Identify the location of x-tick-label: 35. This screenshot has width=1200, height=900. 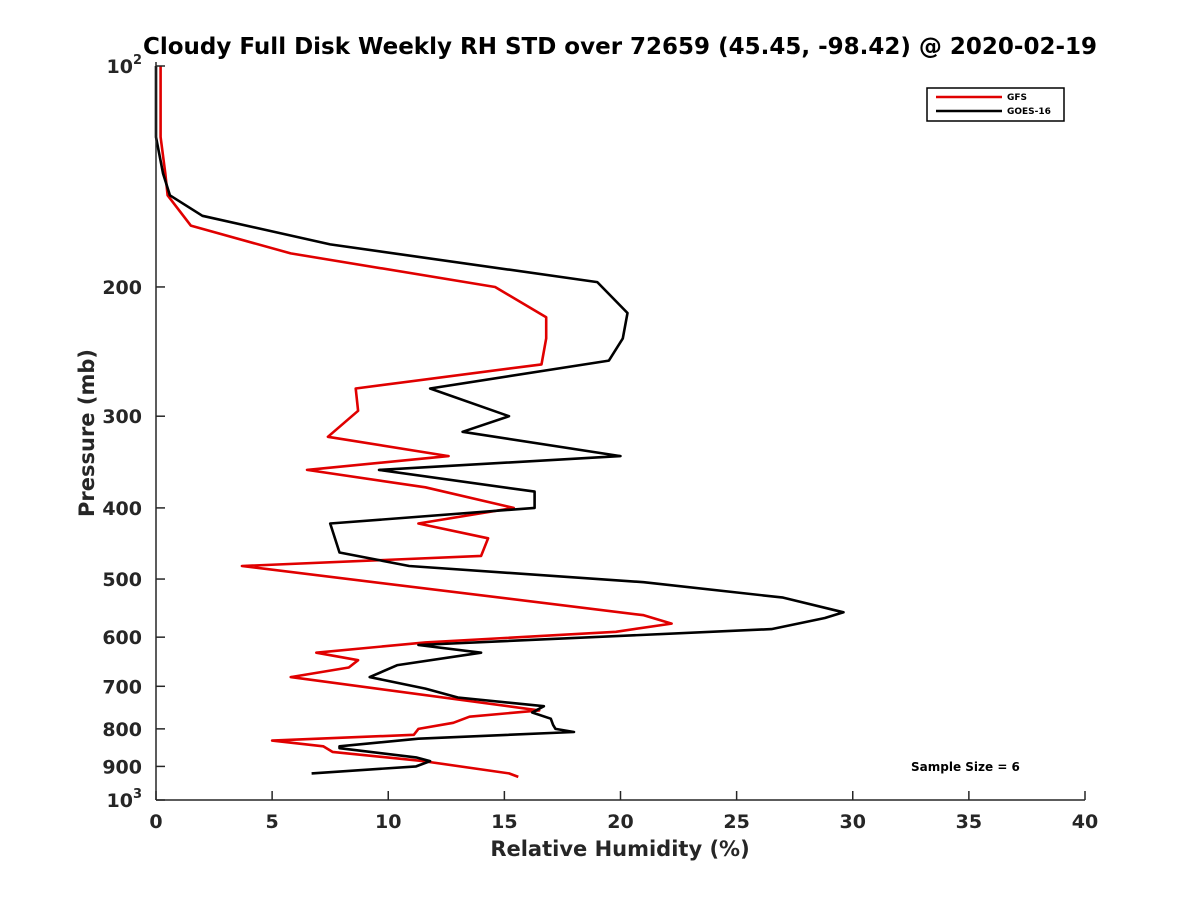
(969, 822).